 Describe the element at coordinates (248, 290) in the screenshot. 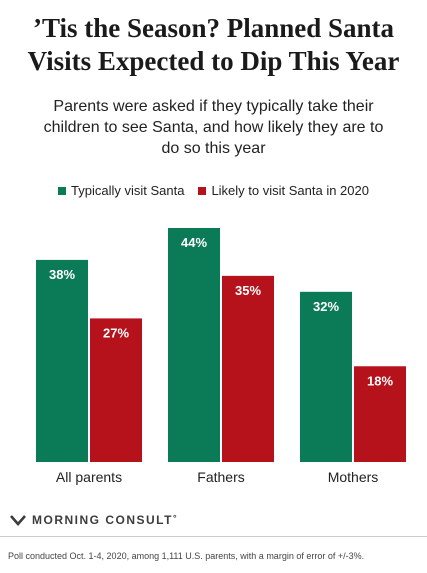

I see `data-label-fathers-series-2: 35%` at that location.